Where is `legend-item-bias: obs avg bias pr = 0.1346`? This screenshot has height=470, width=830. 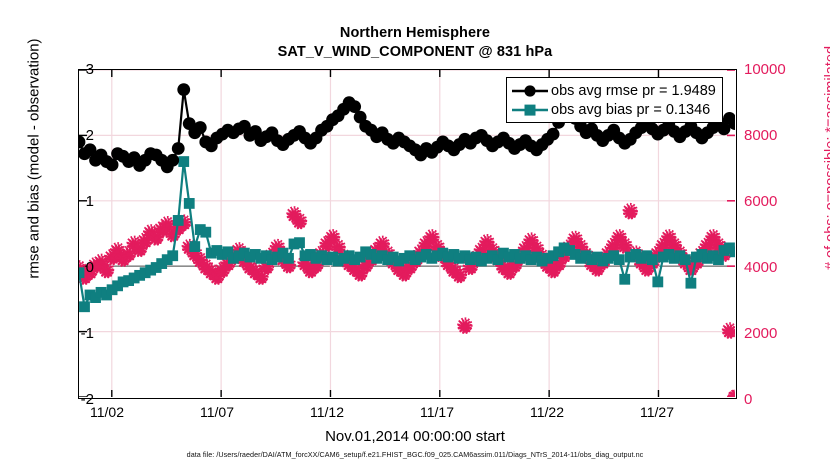
legend-item-bias: obs avg bias pr = 0.1346 is located at coordinates (613, 109).